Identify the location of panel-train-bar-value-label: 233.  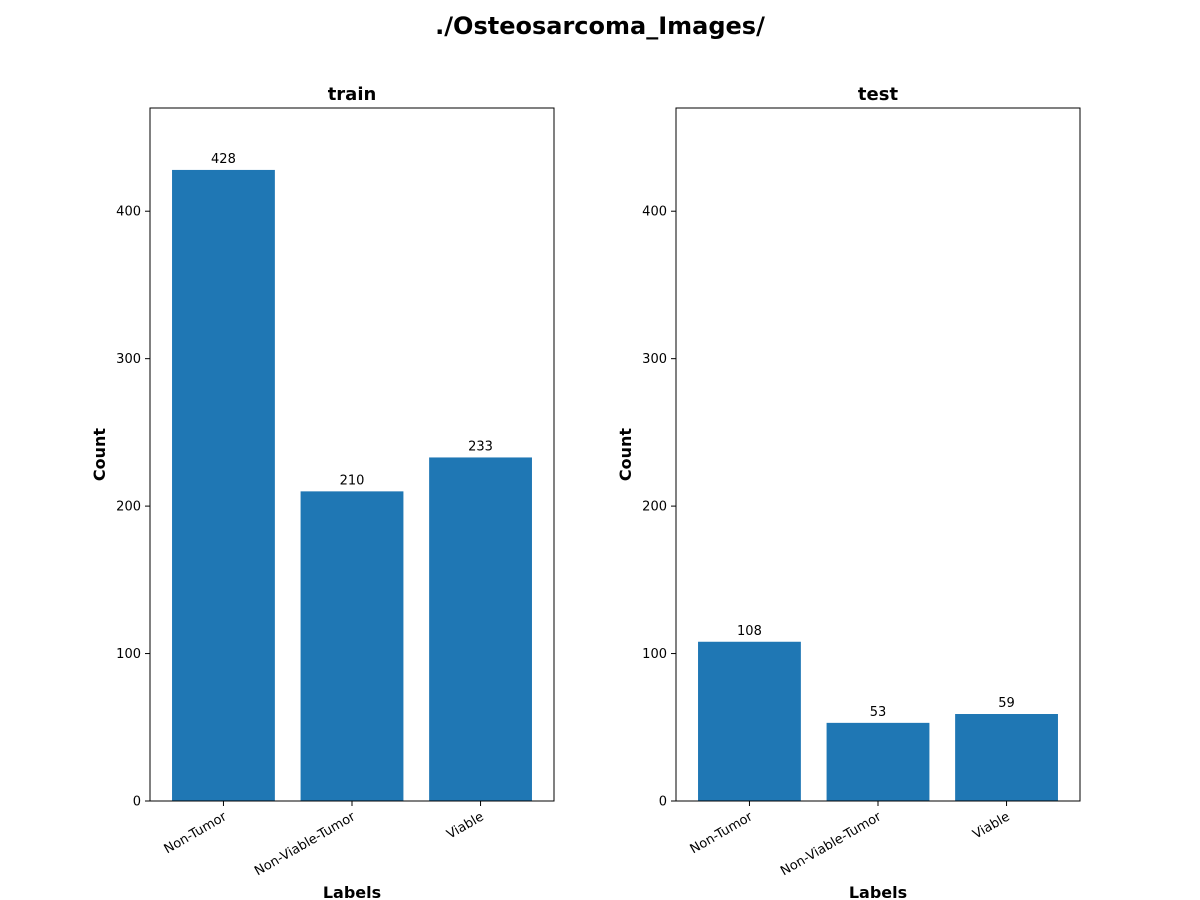
(480, 446).